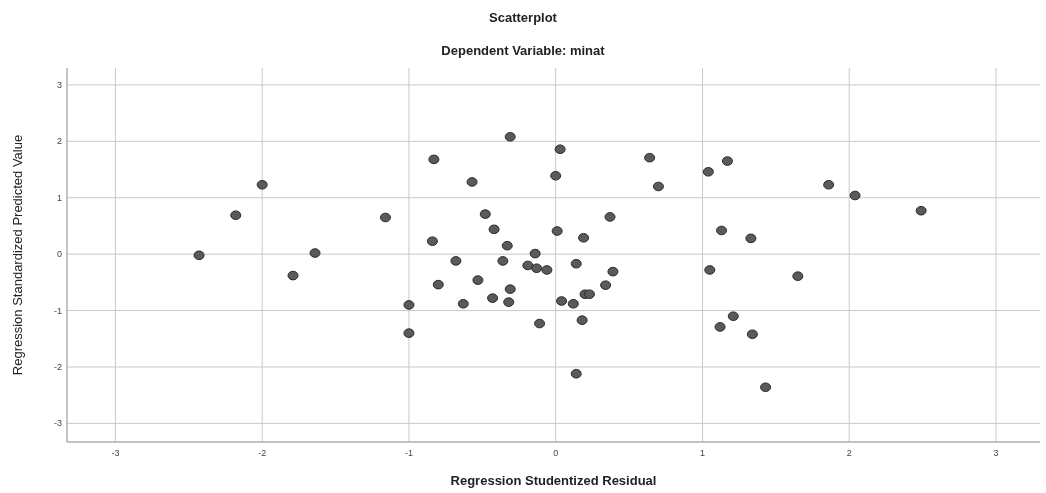 This screenshot has height=493, width=1046. I want to click on y-tick-label: 3, so click(59, 84).